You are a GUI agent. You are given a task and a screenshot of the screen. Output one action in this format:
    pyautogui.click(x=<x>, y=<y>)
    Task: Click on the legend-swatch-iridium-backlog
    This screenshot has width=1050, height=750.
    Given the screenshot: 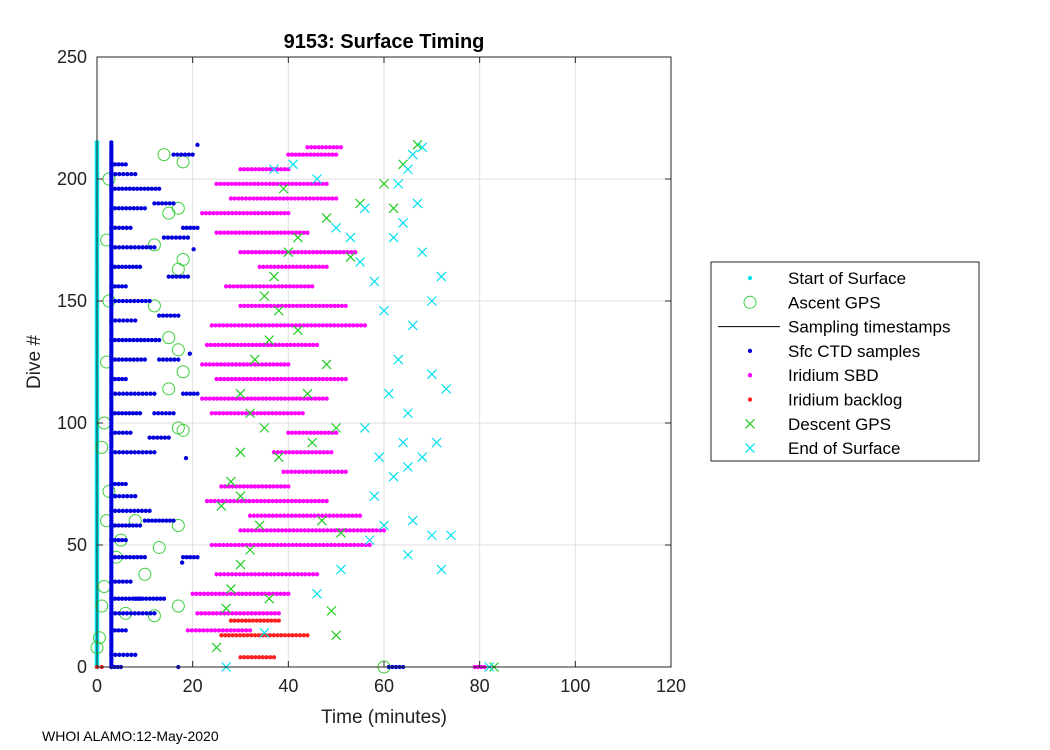 What is the action you would take?
    pyautogui.click(x=750, y=399)
    